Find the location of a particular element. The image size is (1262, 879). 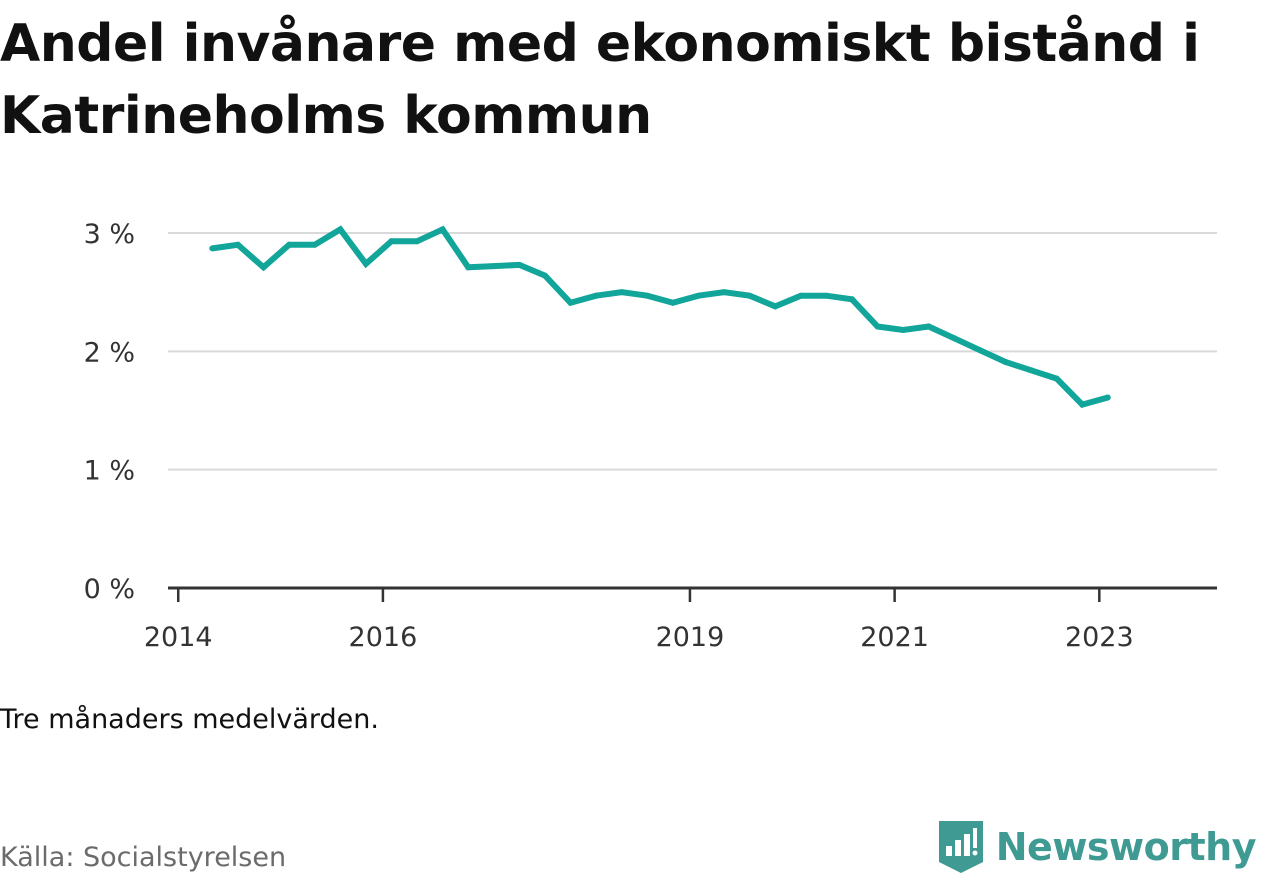

x-tick-label: 2019 is located at coordinates (690, 637).